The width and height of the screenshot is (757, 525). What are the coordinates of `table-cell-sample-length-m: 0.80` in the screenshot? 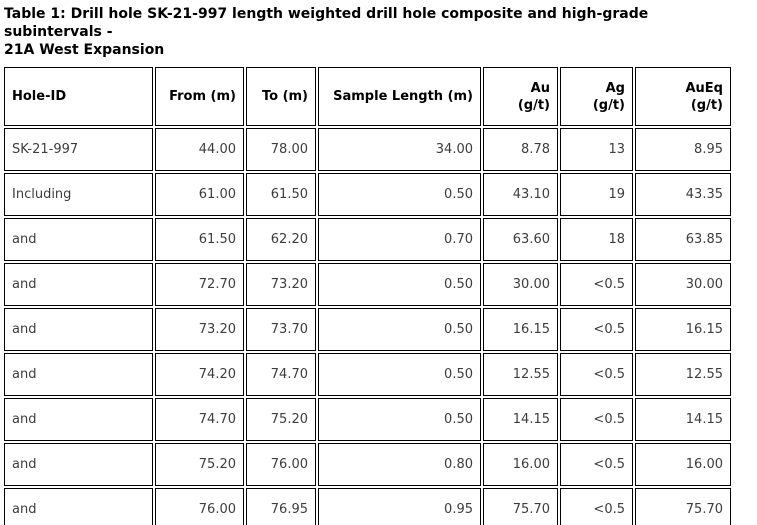 It's located at (399, 464).